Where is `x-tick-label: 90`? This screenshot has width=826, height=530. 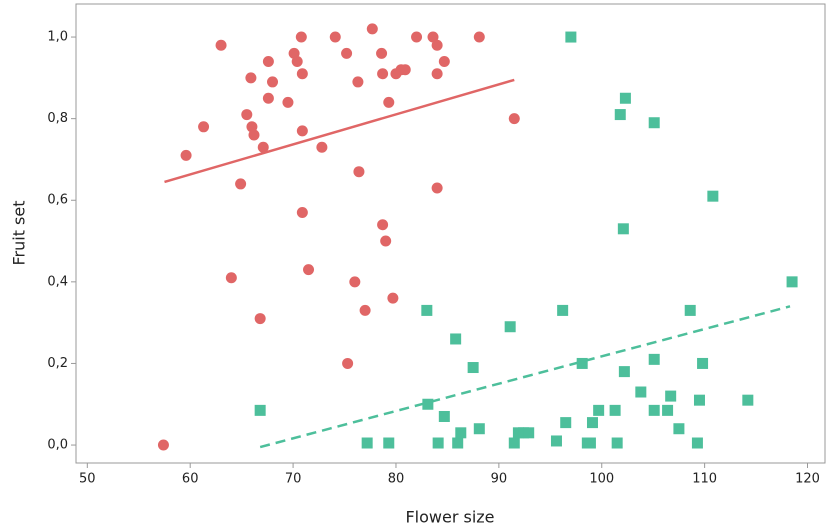
x-tick-label: 90 is located at coordinates (499, 479).